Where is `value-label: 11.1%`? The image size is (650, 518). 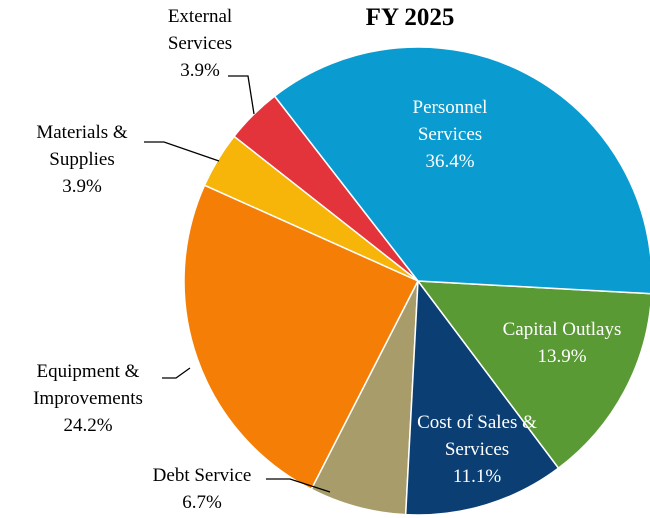 value-label: 11.1% is located at coordinates (477, 476).